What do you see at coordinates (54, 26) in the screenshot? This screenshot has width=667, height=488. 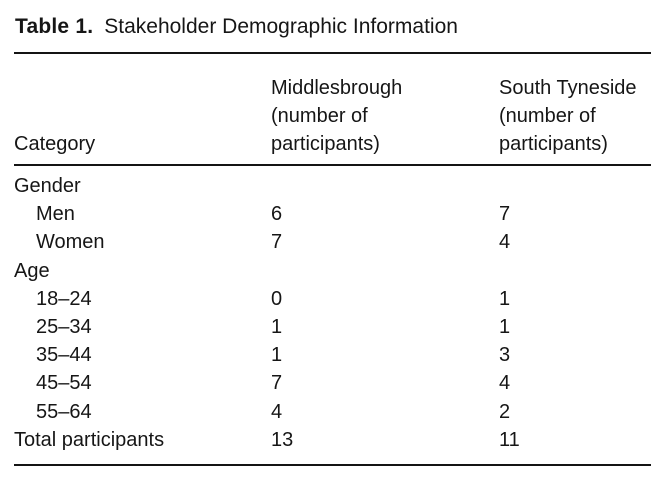 I see `table-number: Table 1.` at bounding box center [54, 26].